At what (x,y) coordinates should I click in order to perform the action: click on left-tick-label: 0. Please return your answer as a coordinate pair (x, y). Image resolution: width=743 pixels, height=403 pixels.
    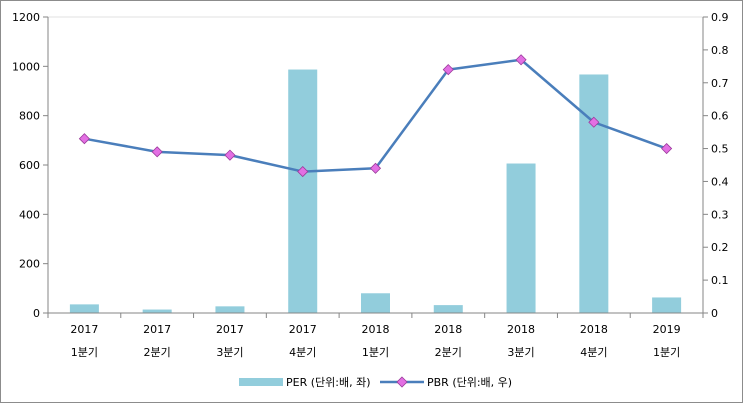
    Looking at the image, I should click on (36, 313).